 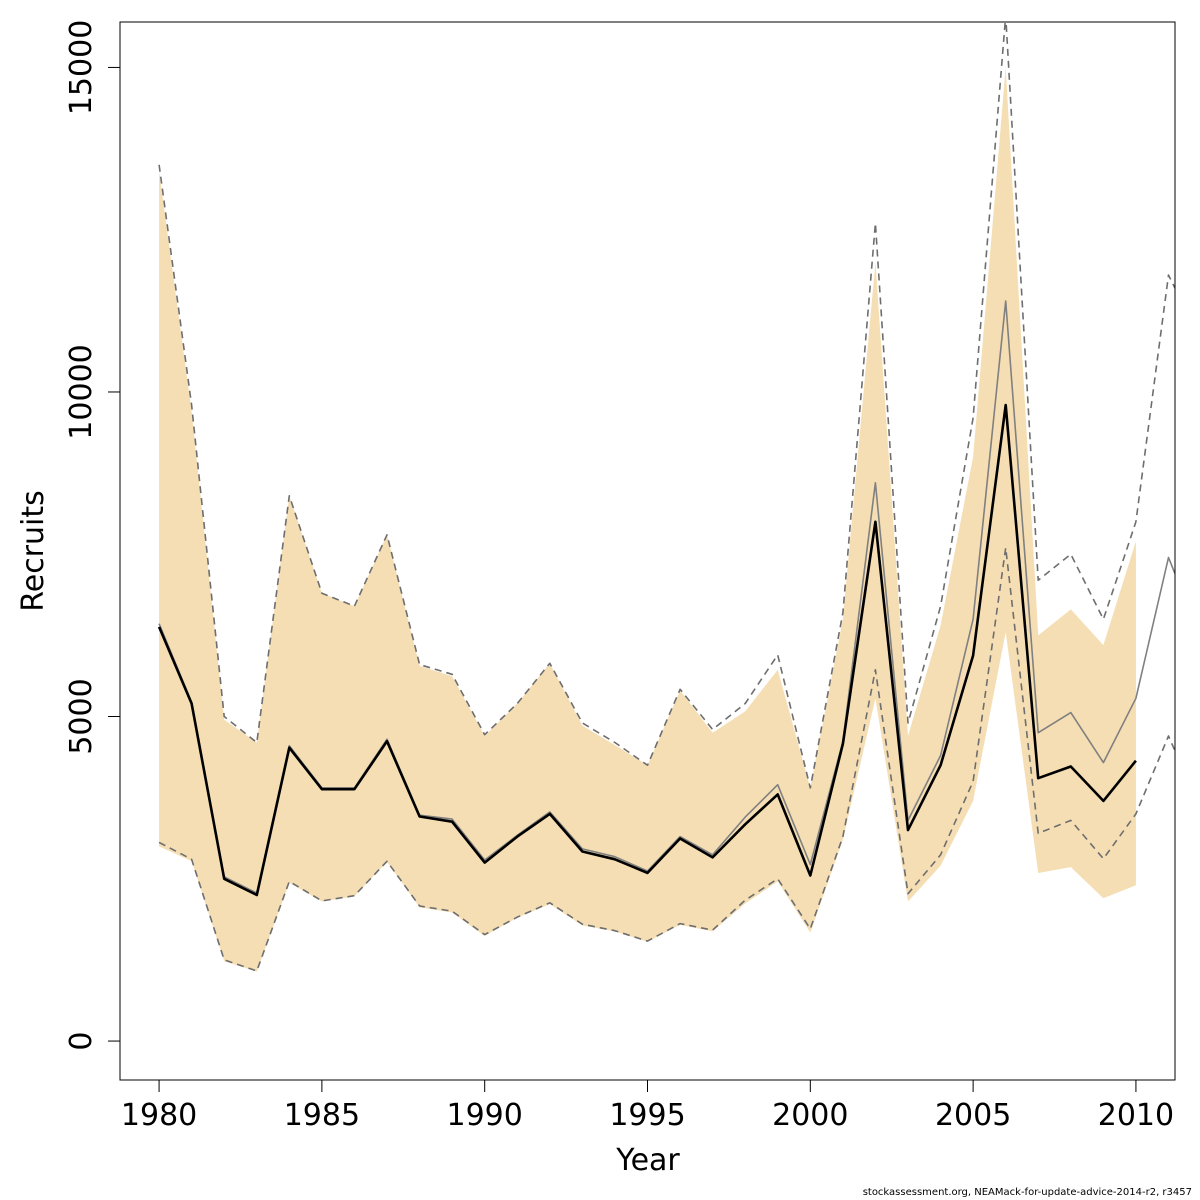 I want to click on x-tick-label: 1980, so click(x=159, y=1115).